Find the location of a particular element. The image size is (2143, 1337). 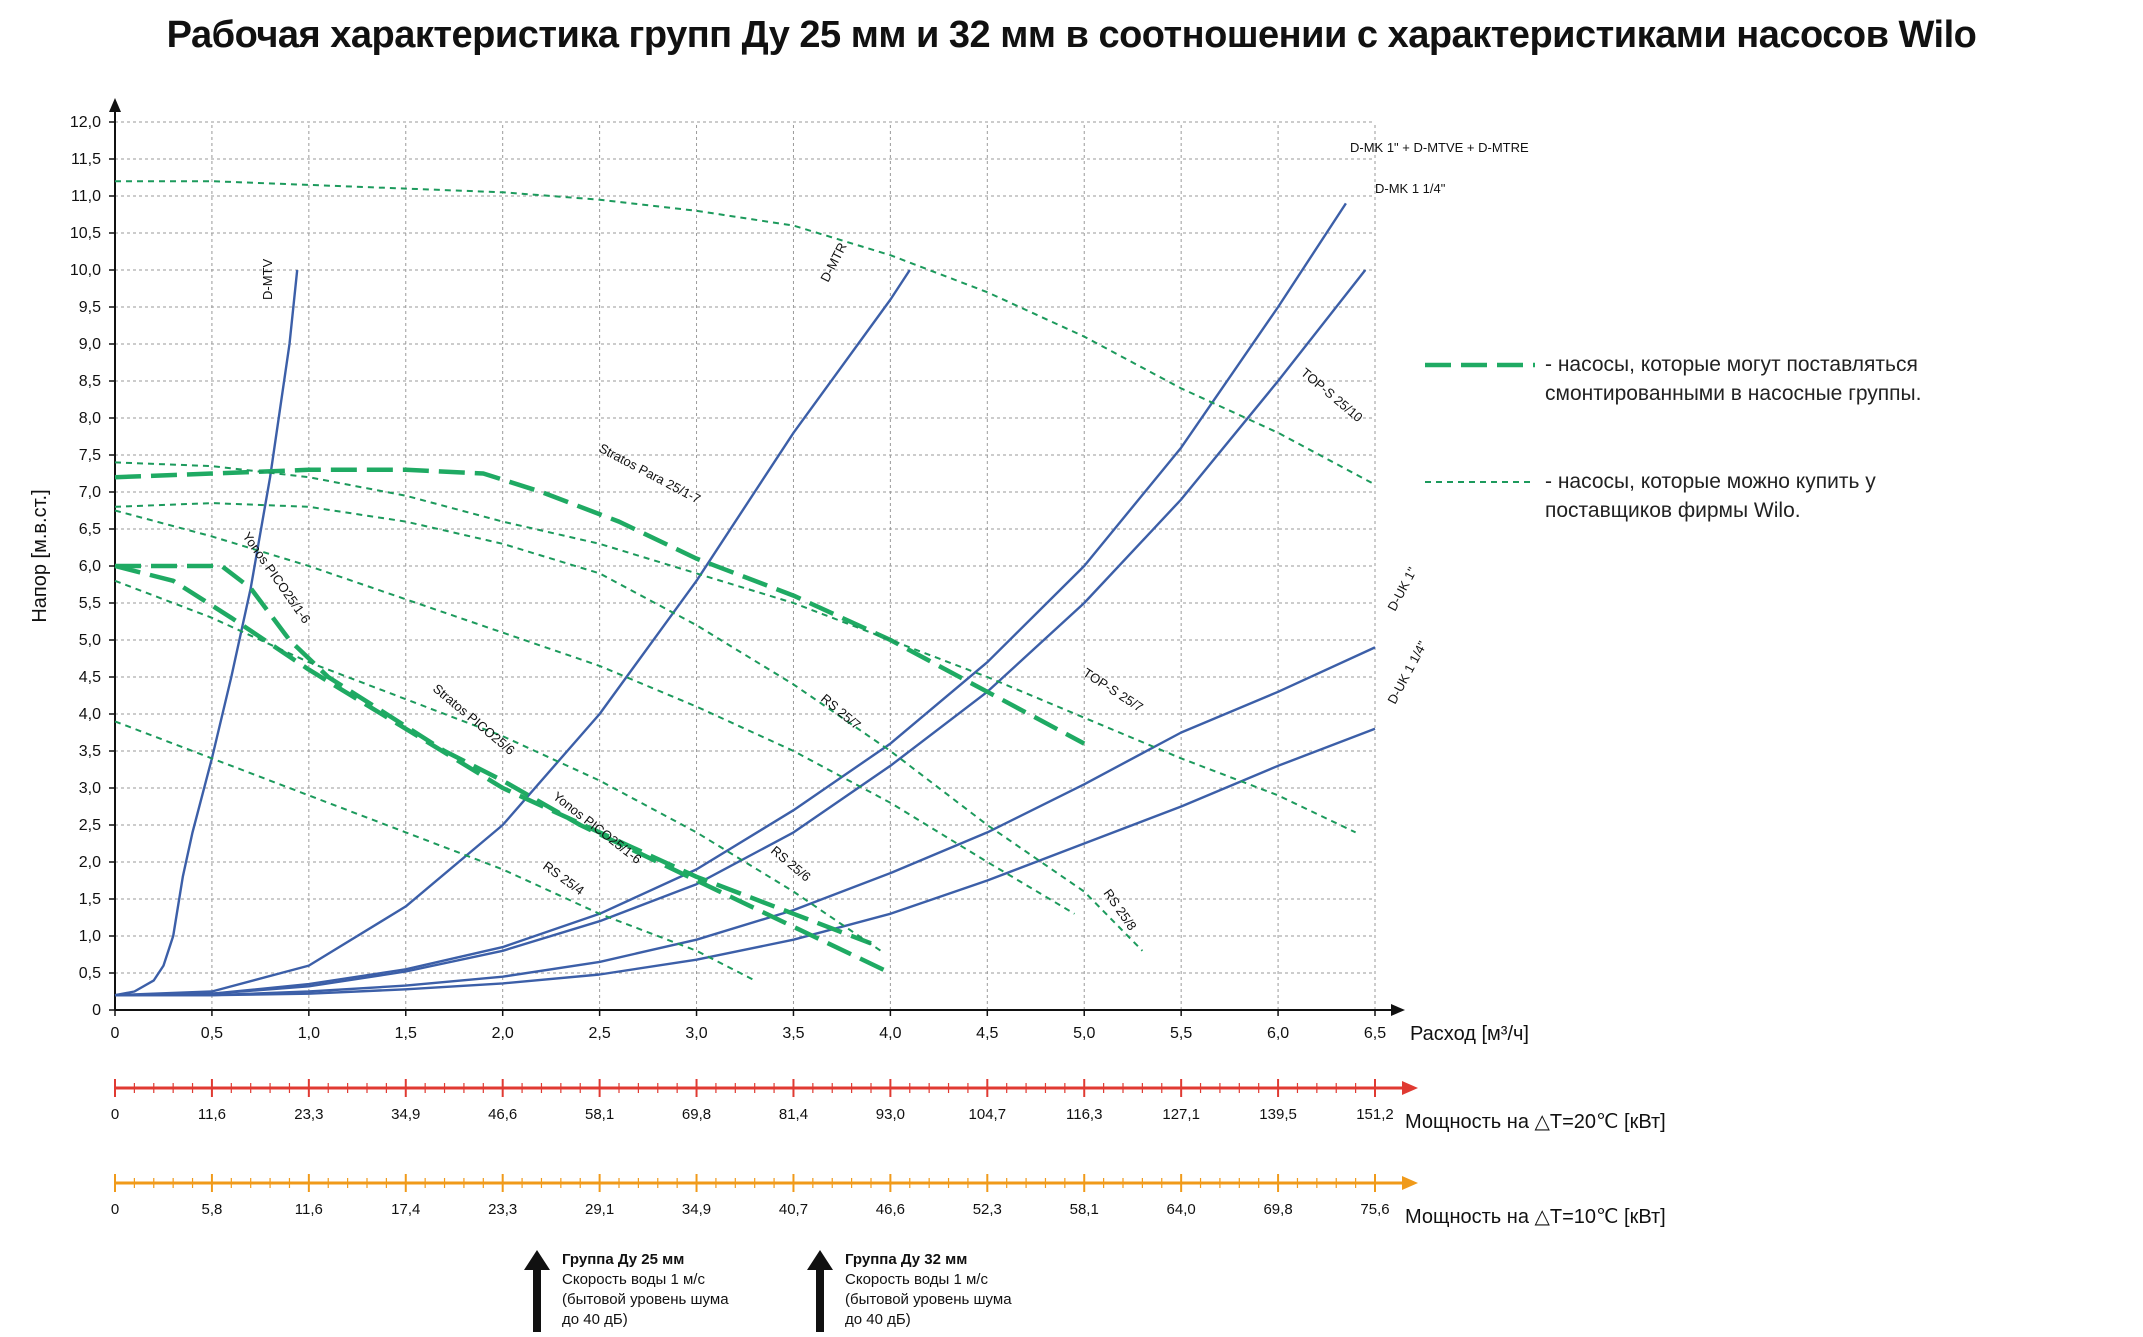

power-axis-10-tick-label: 40,7 is located at coordinates (793, 1209).